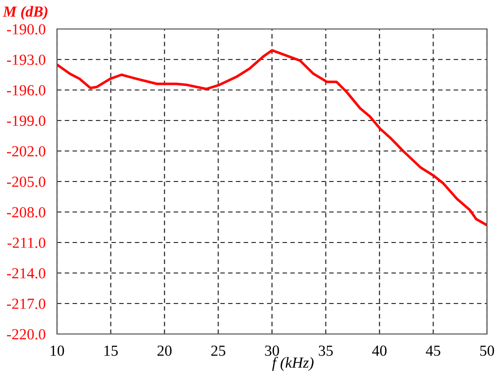 This screenshot has width=500, height=379. What do you see at coordinates (26, 304) in the screenshot?
I see `y-tick-label: -217.0` at bounding box center [26, 304].